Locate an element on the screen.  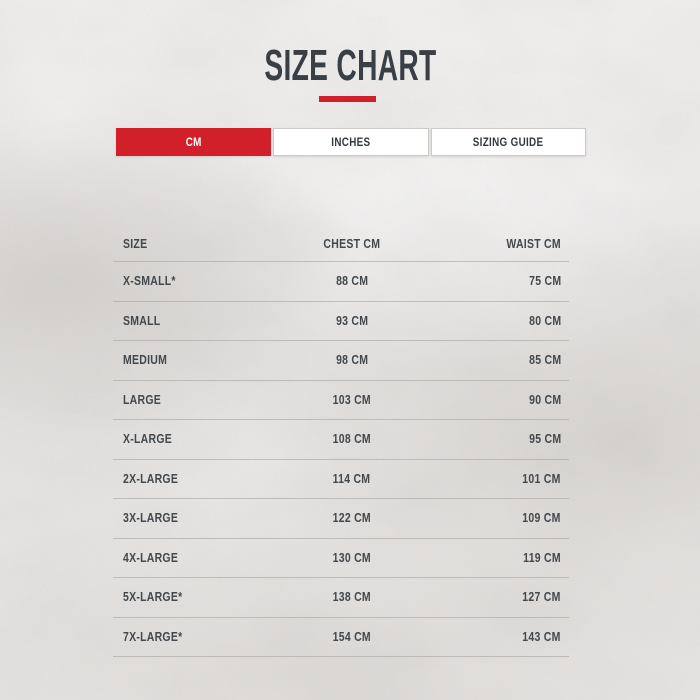
size-cell: 4X-LARGE is located at coordinates (151, 557).